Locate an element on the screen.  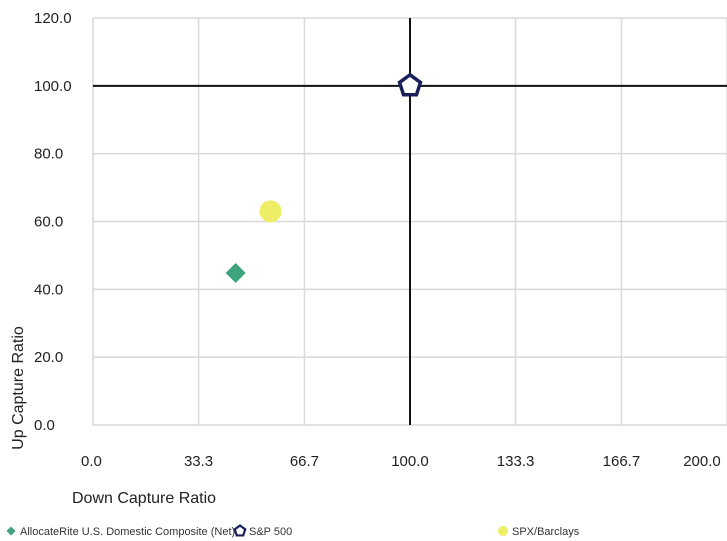
legend-marker-diamond is located at coordinates (11, 531).